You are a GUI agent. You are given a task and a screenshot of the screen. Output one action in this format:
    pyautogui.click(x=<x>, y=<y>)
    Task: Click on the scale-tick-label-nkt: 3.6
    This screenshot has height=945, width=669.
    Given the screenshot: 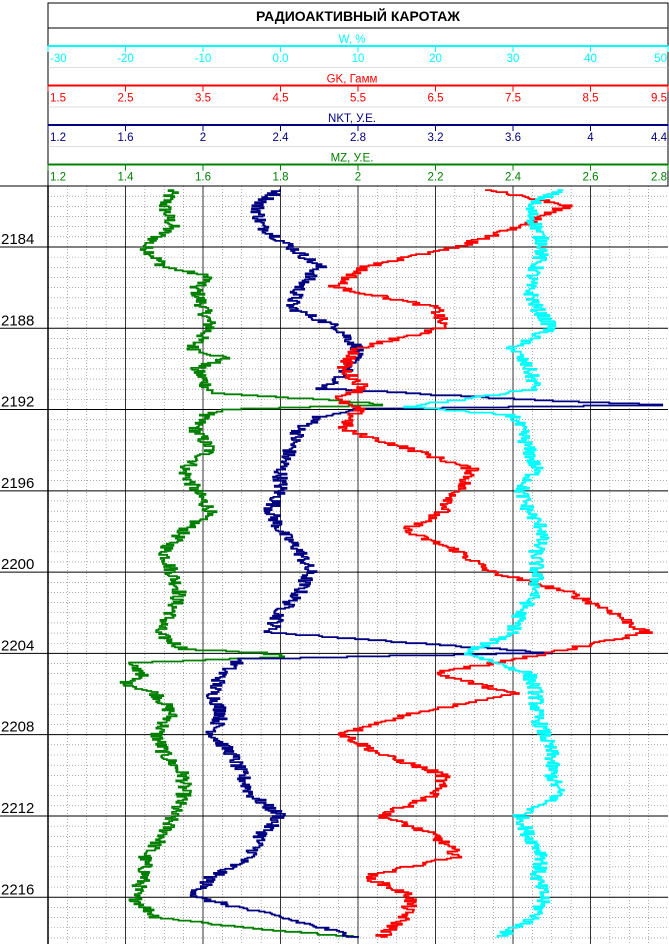 What is the action you would take?
    pyautogui.click(x=513, y=138)
    